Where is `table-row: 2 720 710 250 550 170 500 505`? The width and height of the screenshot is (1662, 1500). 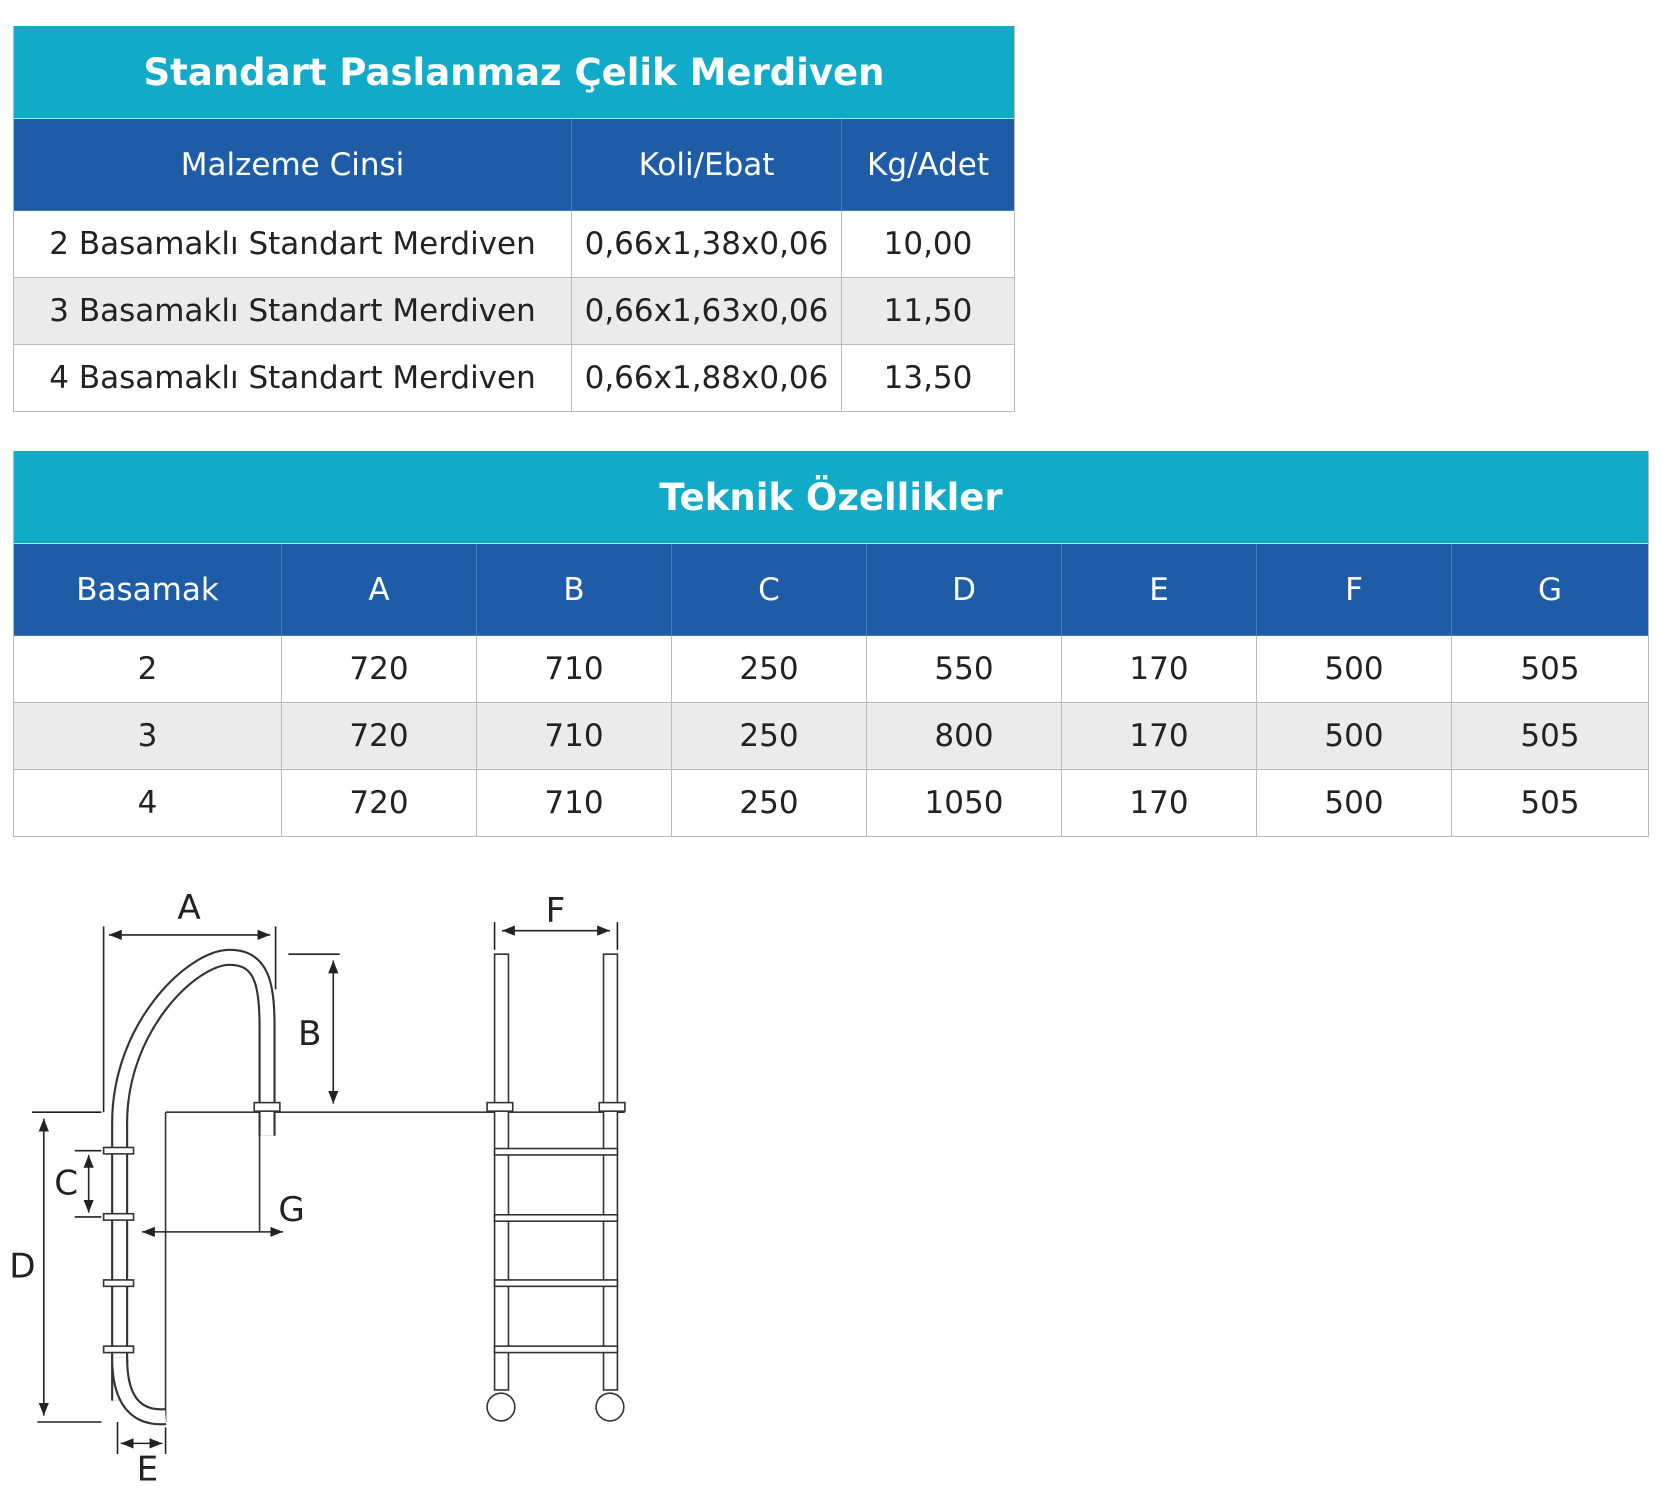 table-row: 2 720 710 250 550 170 500 505 is located at coordinates (831, 669).